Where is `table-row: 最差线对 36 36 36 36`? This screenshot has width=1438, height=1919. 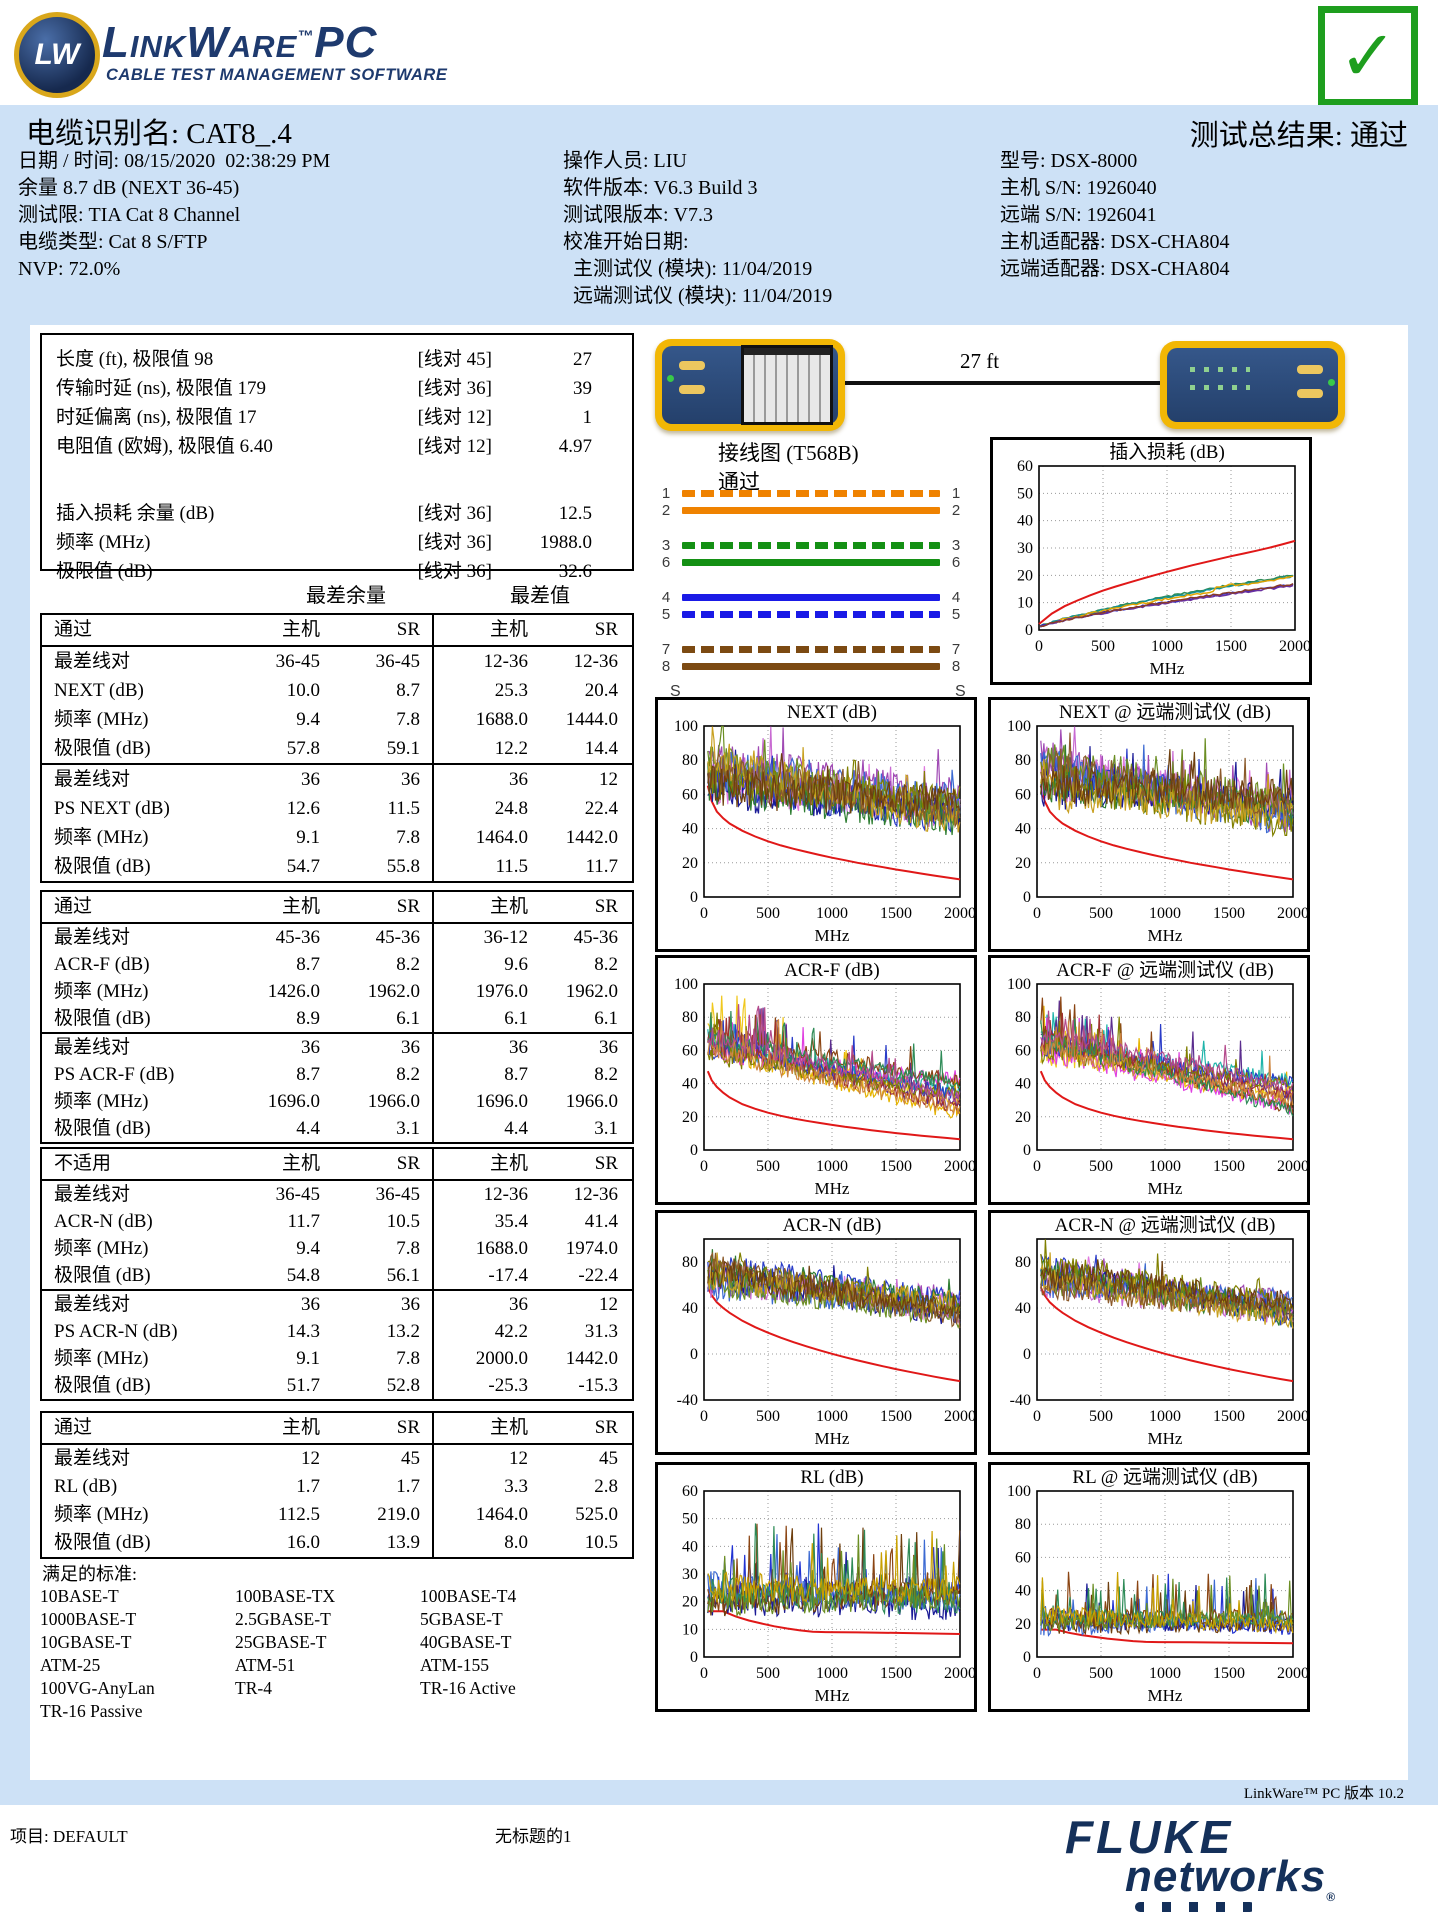 table-row: 最差线对 36 36 36 36 is located at coordinates (337, 1046).